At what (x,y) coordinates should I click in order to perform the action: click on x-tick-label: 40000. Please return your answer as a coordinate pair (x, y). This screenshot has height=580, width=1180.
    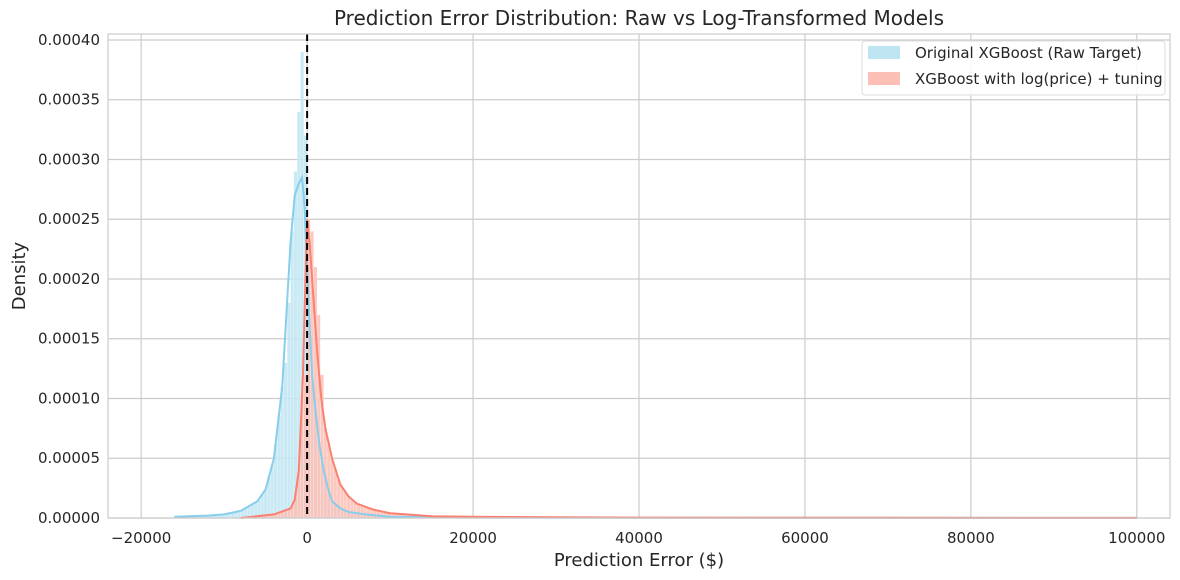
    Looking at the image, I should click on (639, 538).